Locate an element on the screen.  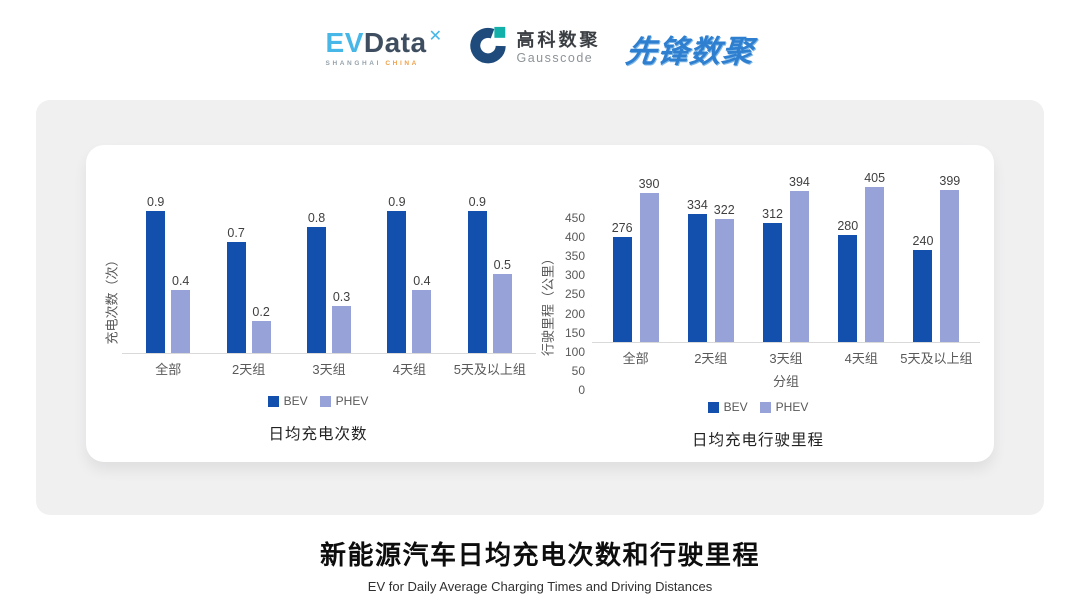
bar-value-label: 394 is located at coordinates (799, 182).